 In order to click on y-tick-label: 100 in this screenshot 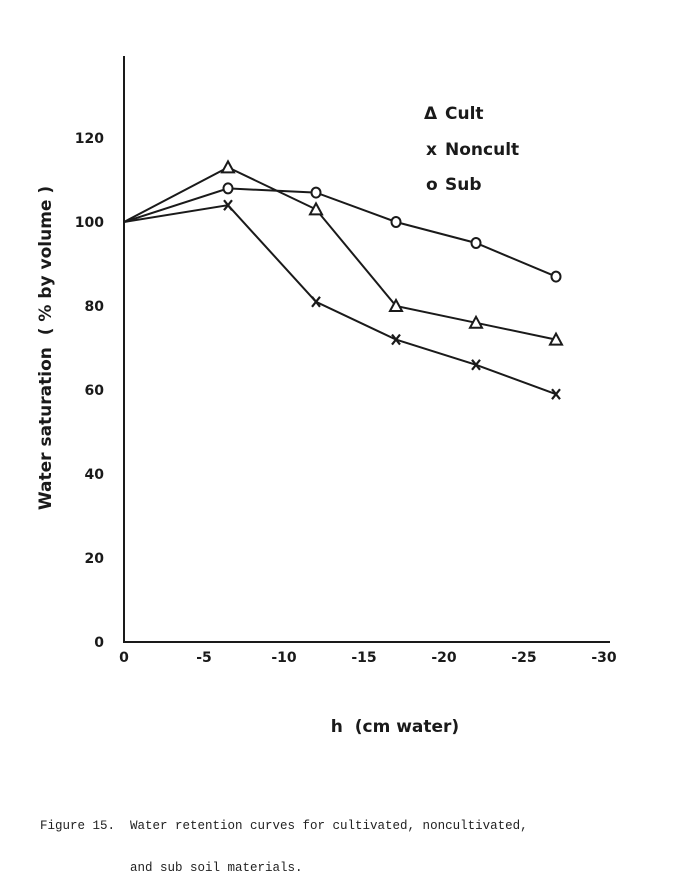, I will do `click(89, 223)`.